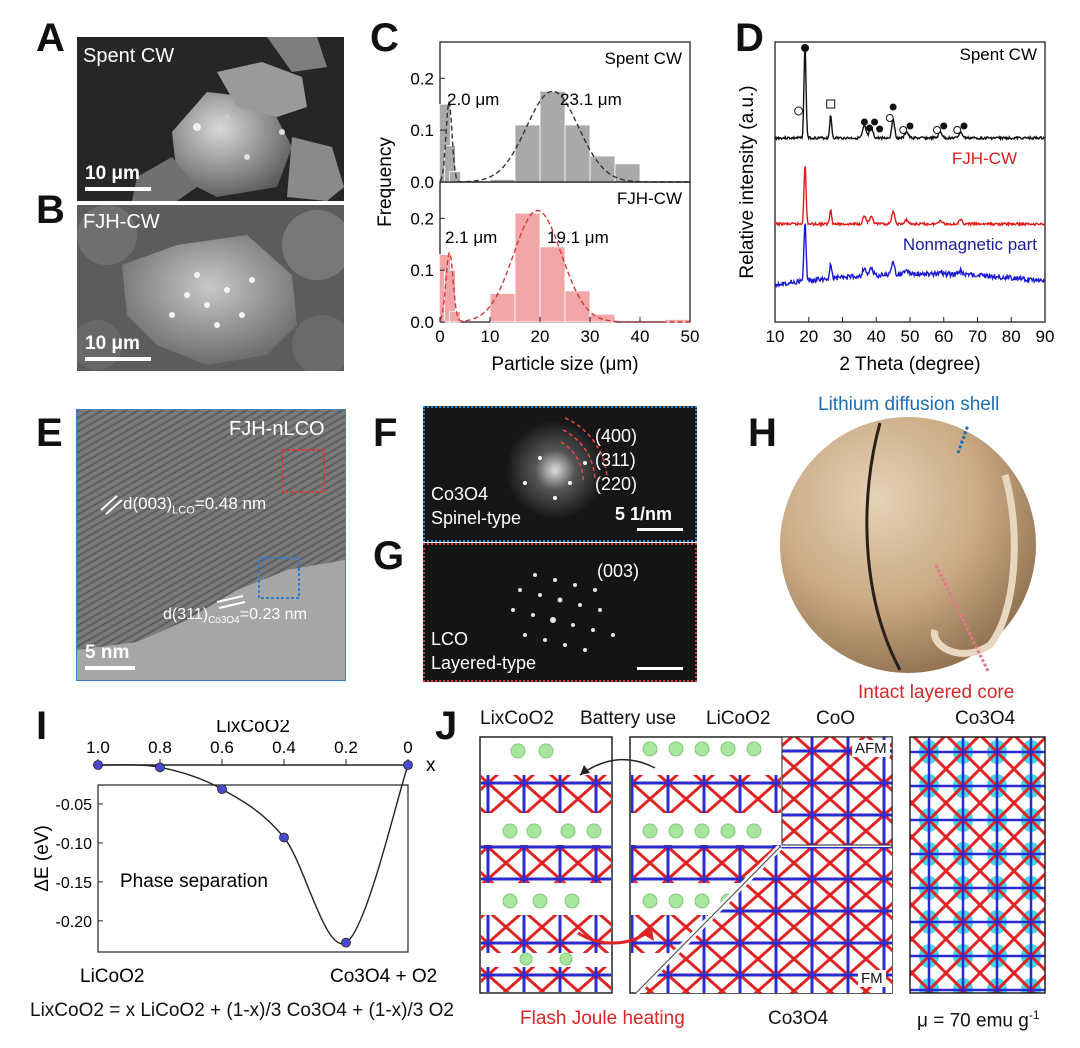  What do you see at coordinates (476, 518) in the screenshot?
I see `phase-spinel: Spinel-type` at bounding box center [476, 518].